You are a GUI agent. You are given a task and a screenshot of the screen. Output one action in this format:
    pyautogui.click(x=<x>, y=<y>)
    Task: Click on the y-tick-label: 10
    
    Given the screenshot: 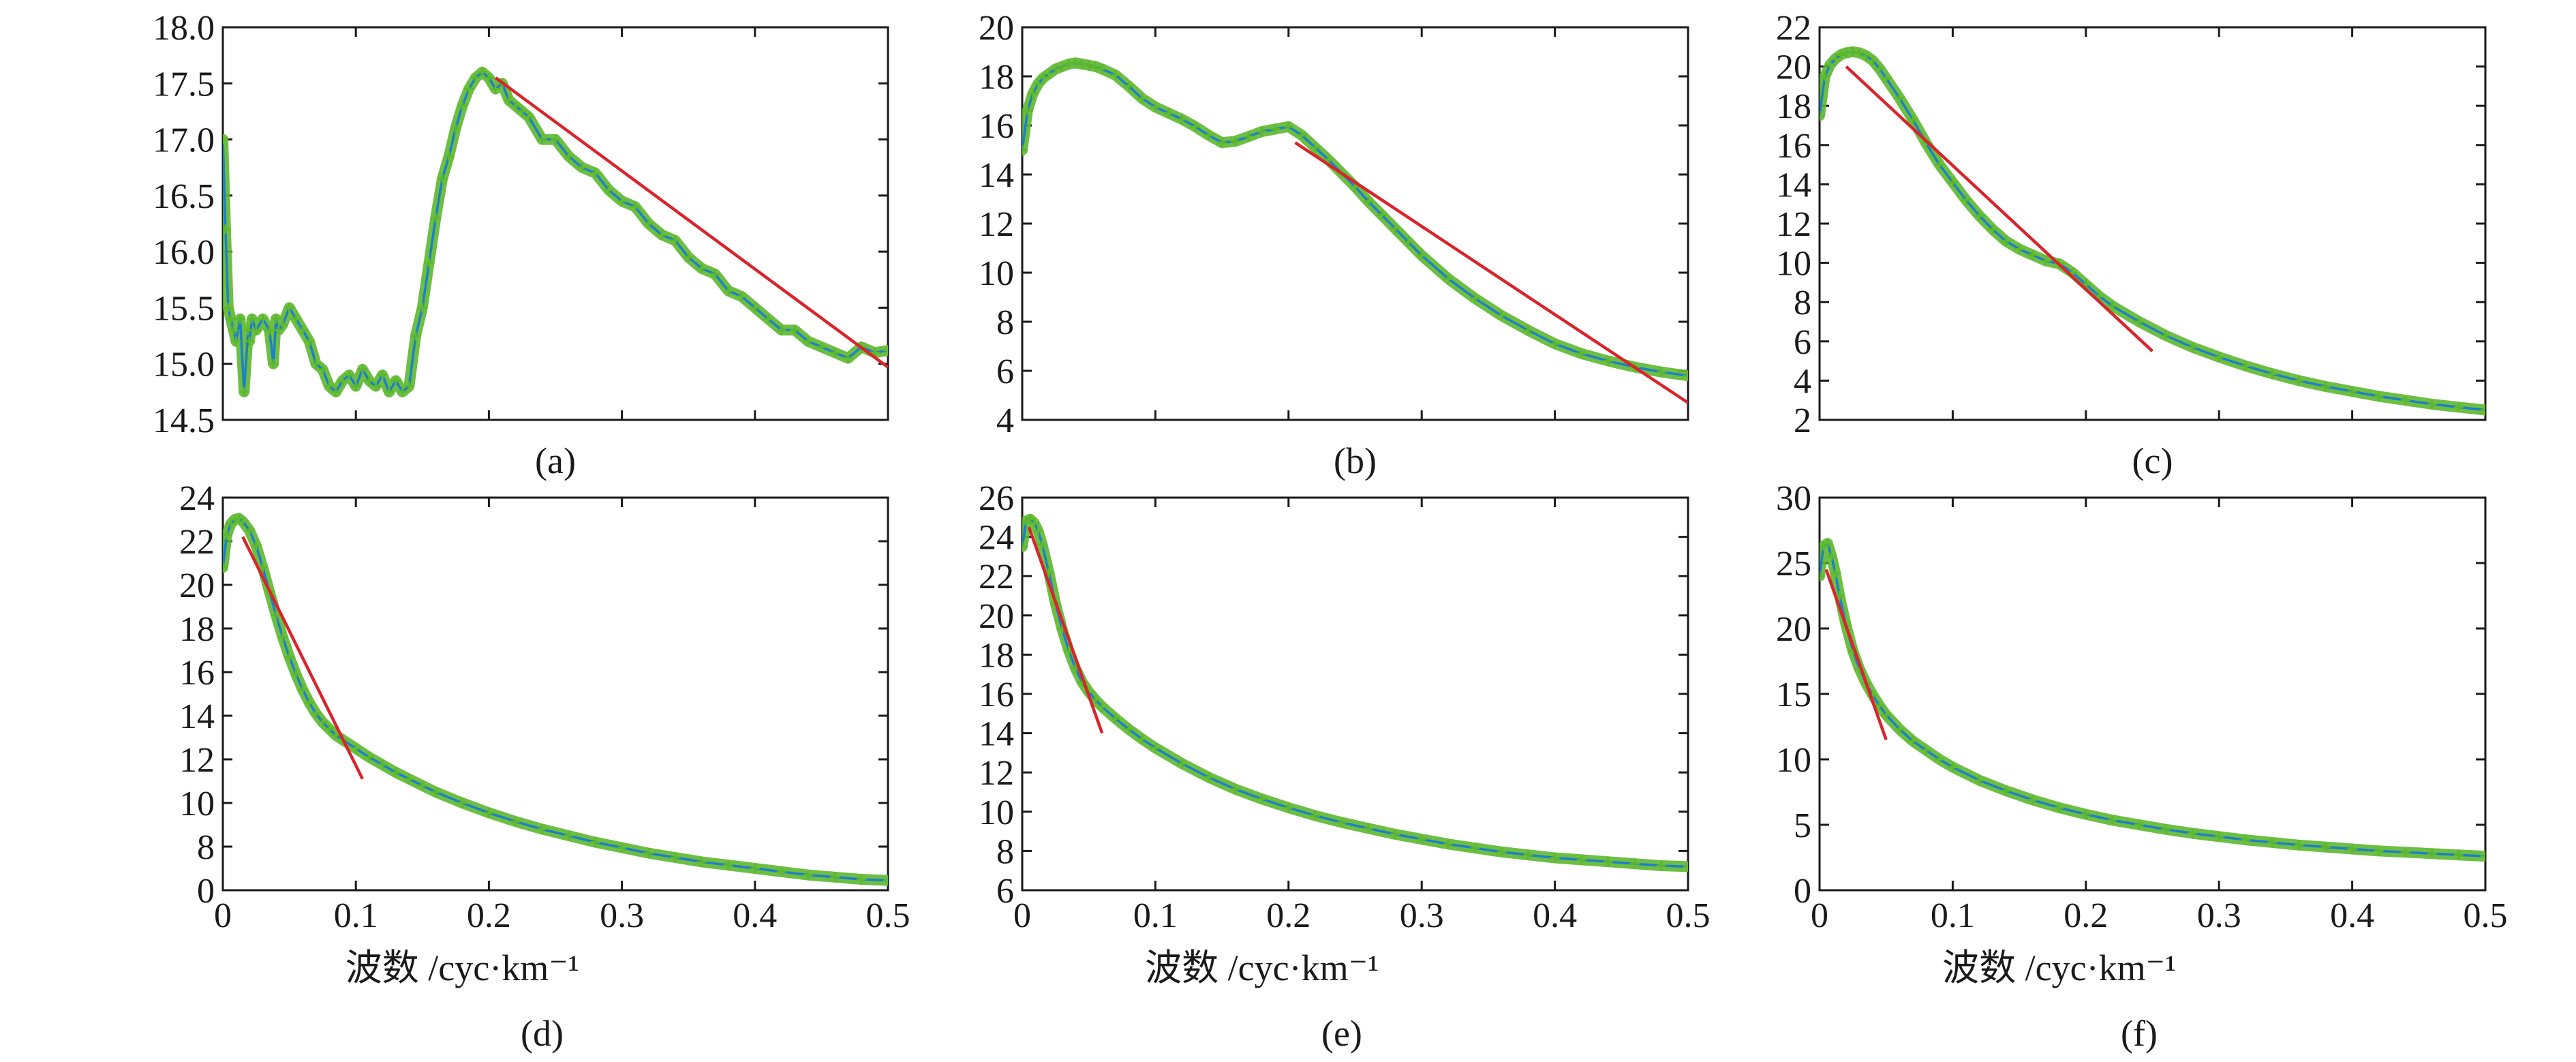 What is the action you would take?
    pyautogui.click(x=996, y=273)
    